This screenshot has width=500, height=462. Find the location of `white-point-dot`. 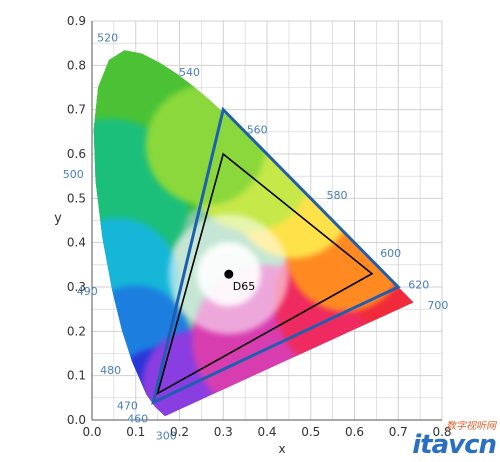

white-point-dot is located at coordinates (229, 274).